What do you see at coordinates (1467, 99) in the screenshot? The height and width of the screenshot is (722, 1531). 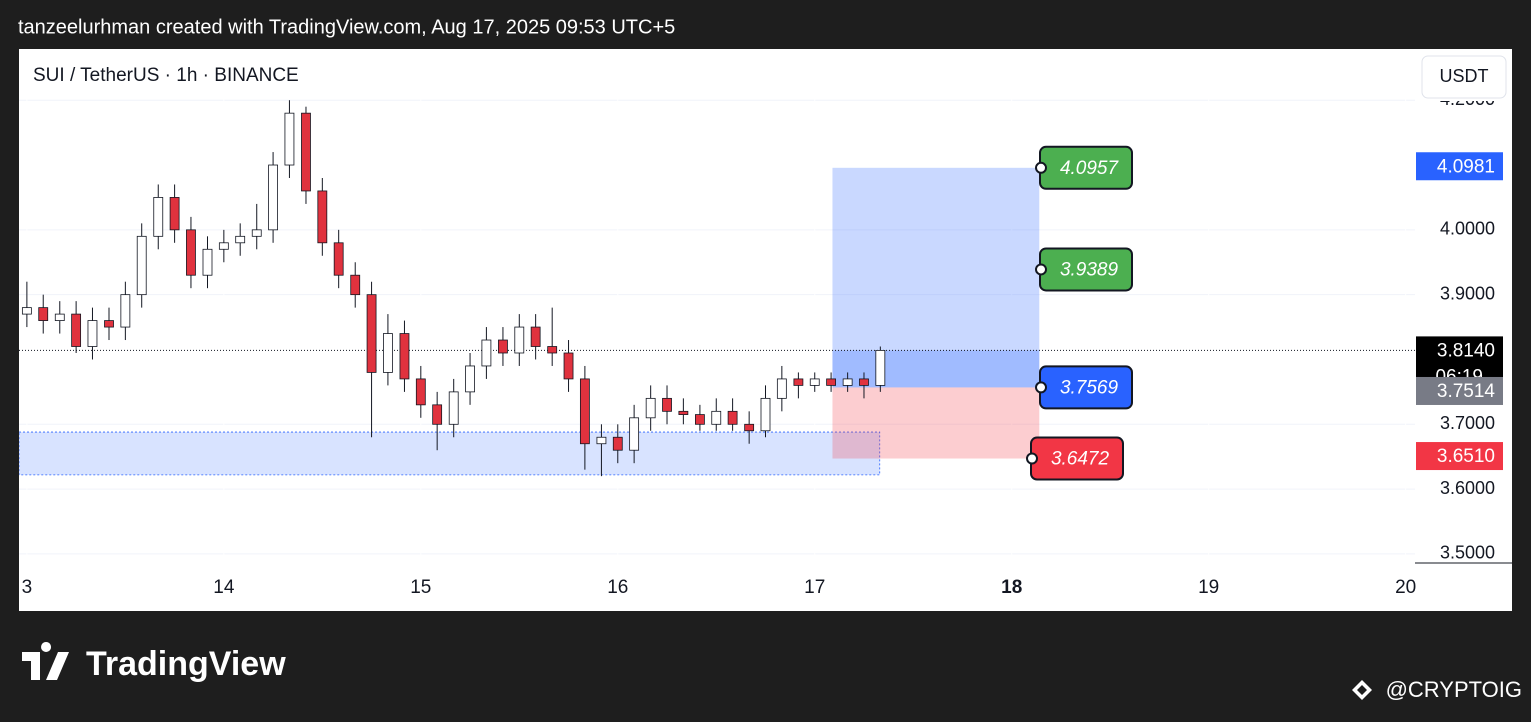 I see `y-tick-label: 4.2000` at bounding box center [1467, 99].